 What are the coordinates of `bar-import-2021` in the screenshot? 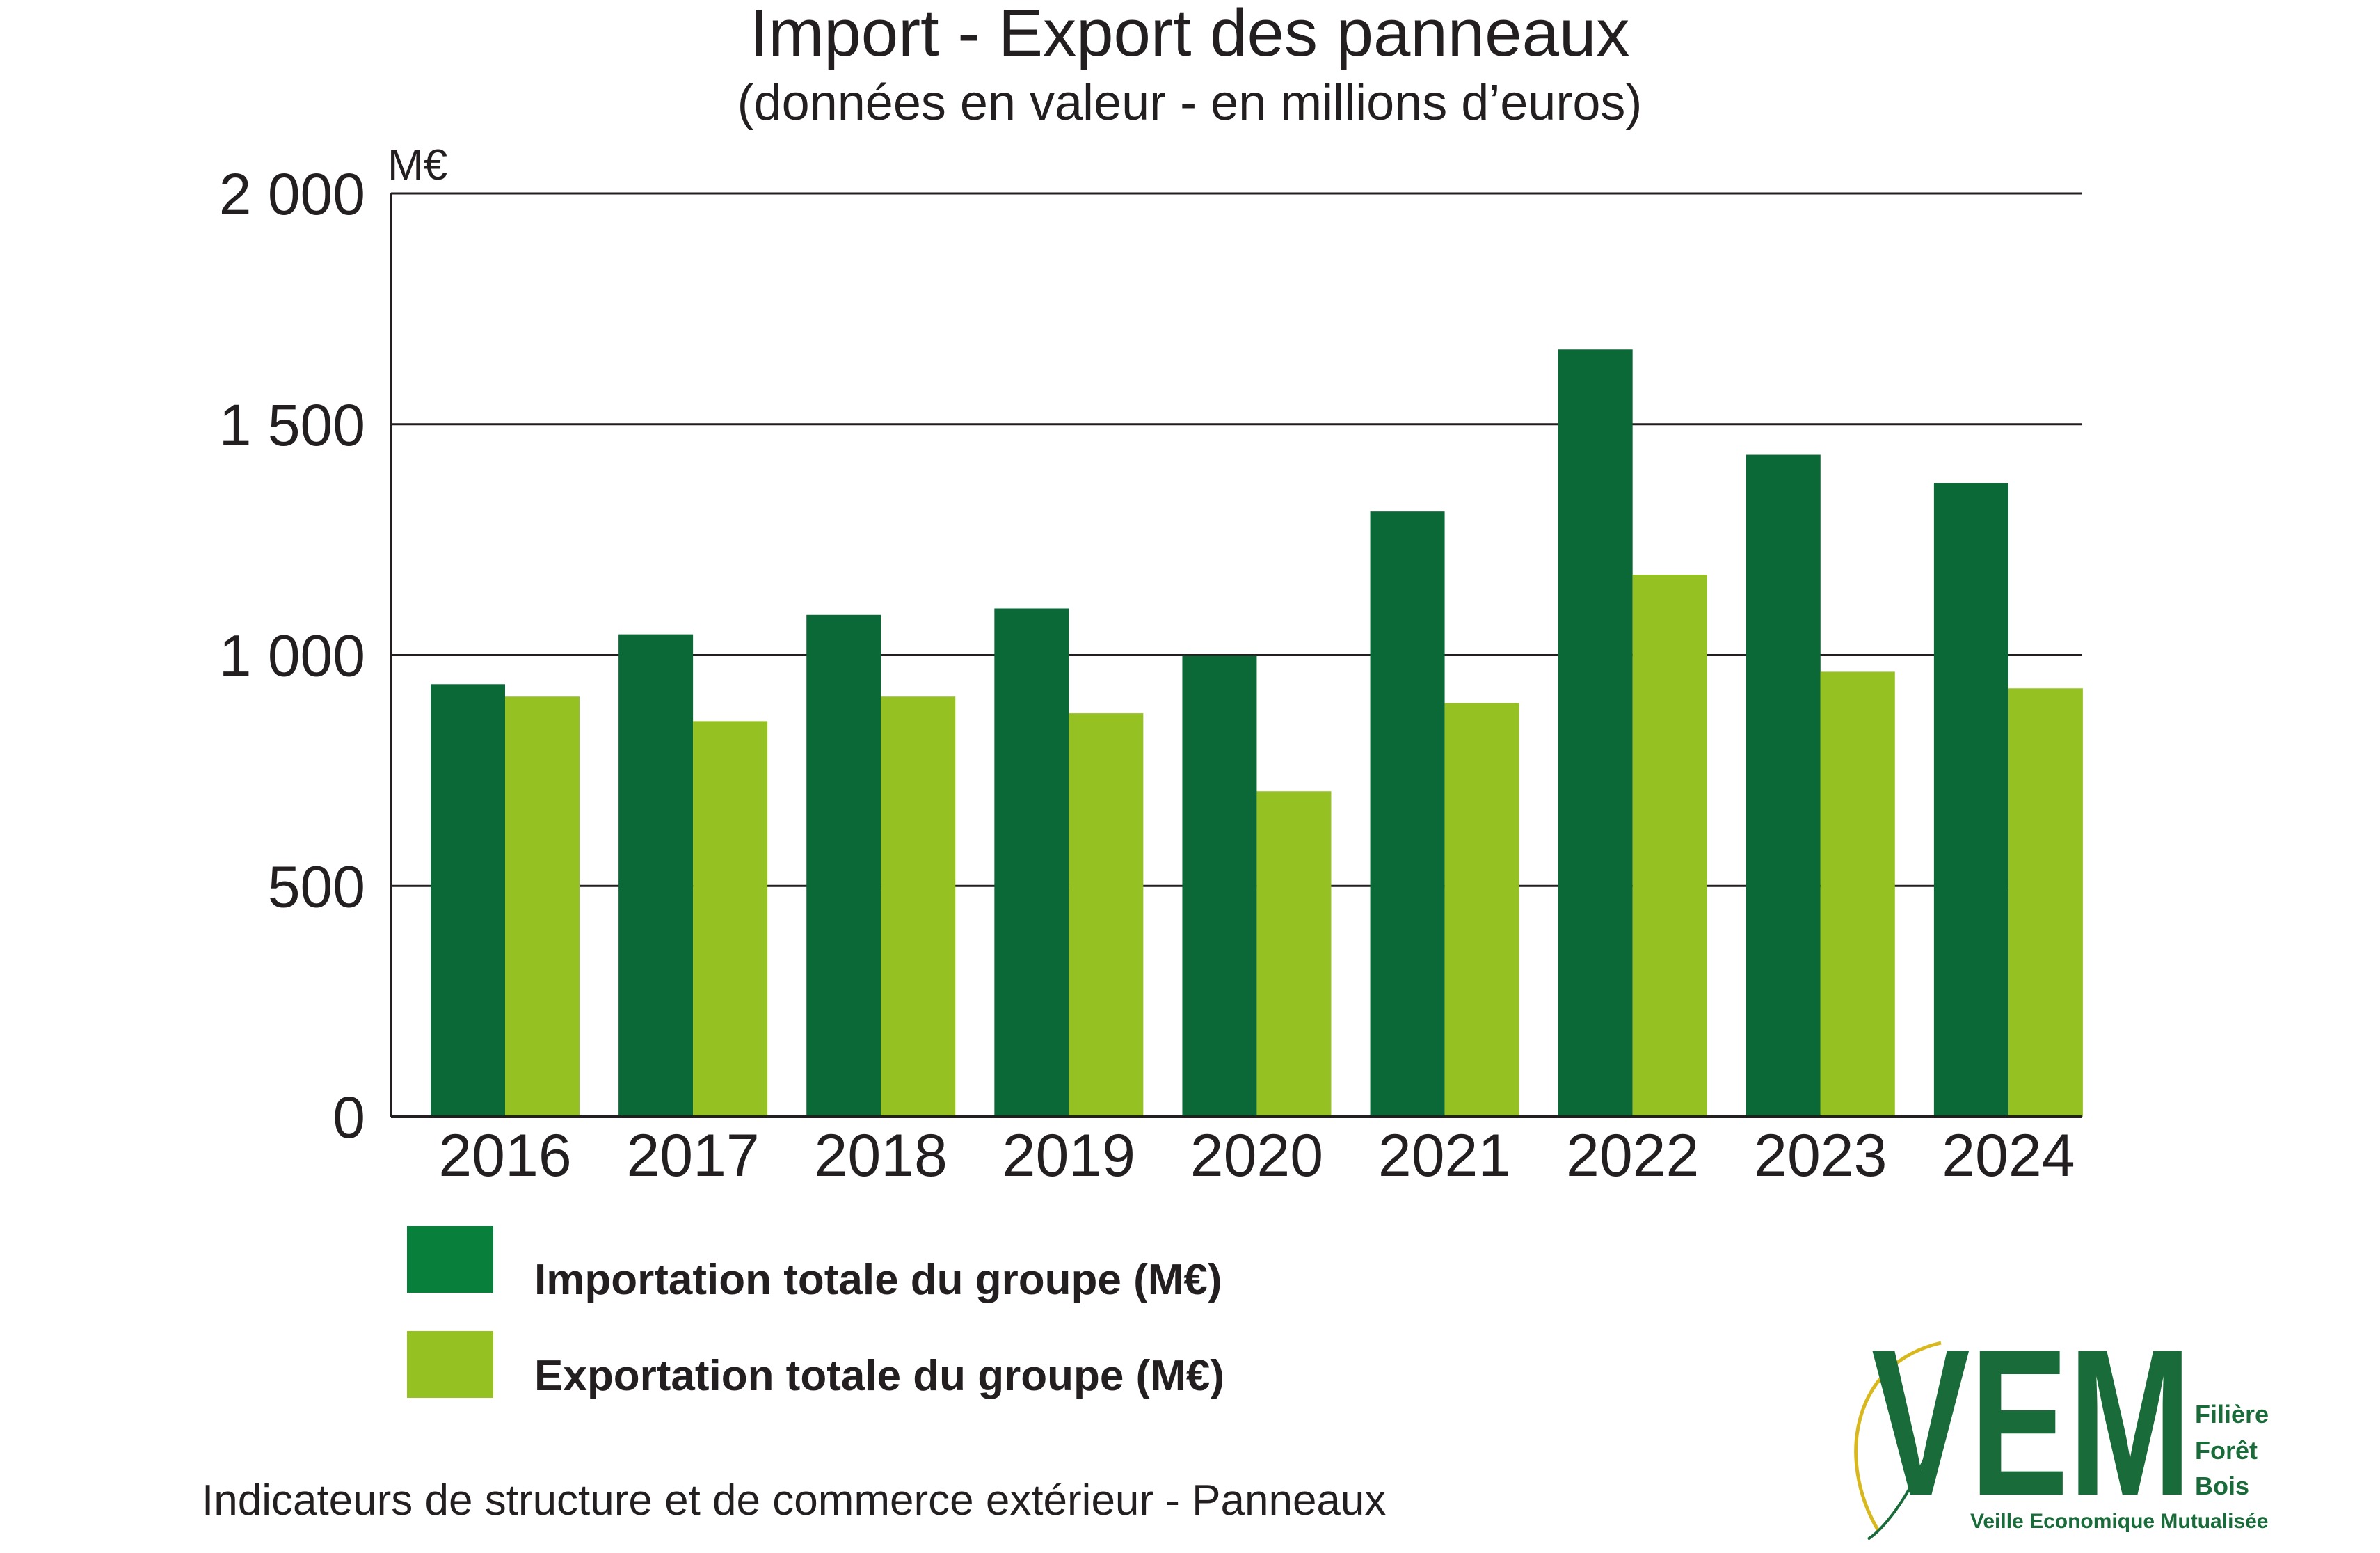 It's located at (1407, 814).